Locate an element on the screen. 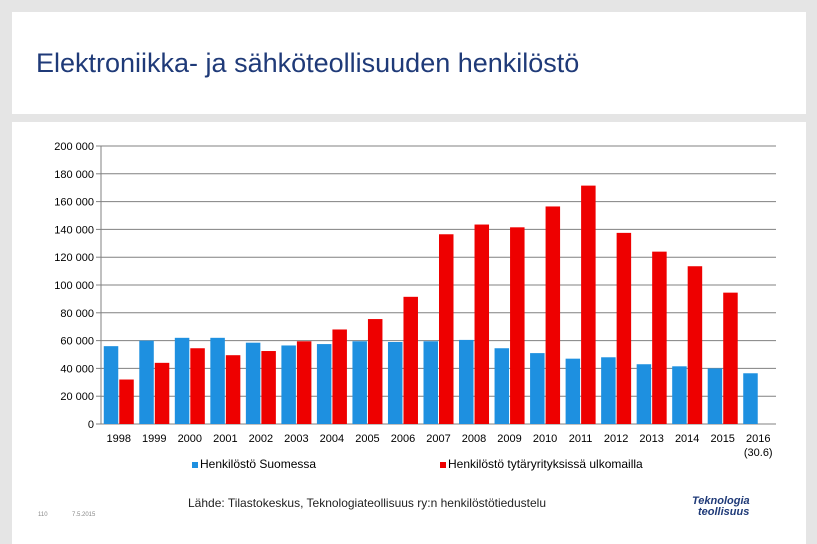 This screenshot has height=544, width=817. y-tick-label: 200 000 is located at coordinates (74, 147).